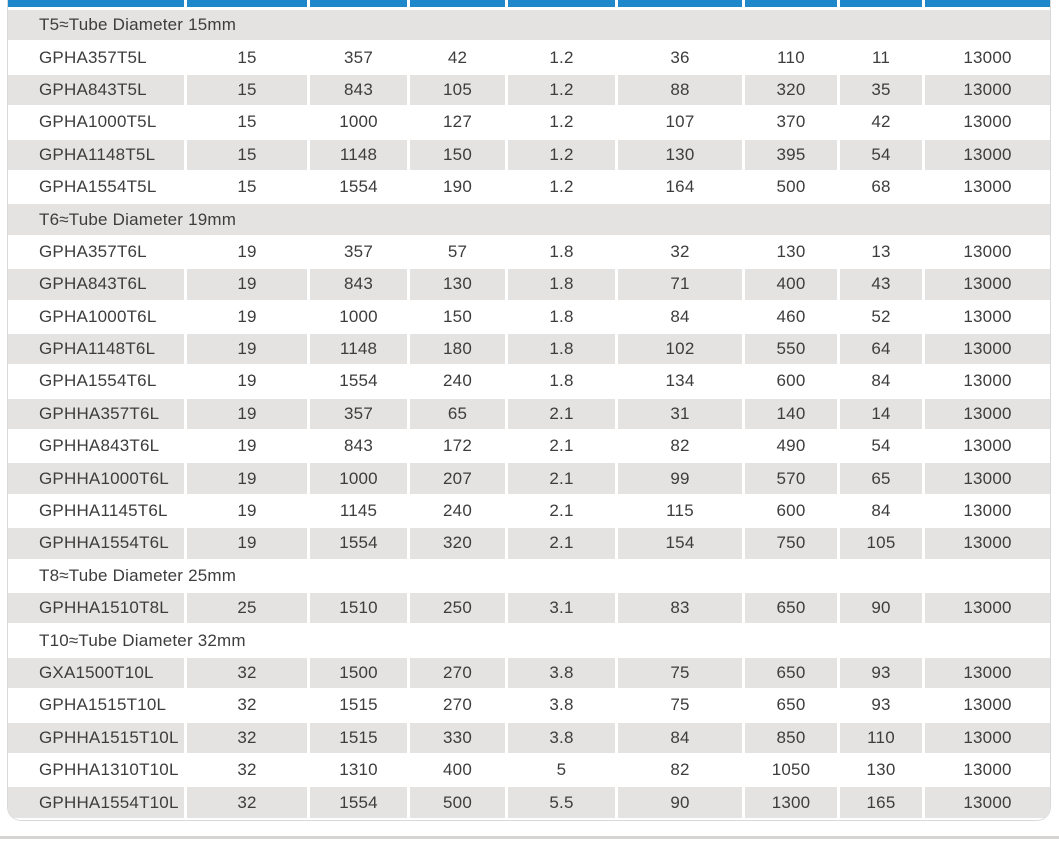 This screenshot has height=842, width=1059. I want to click on cell-model: GPHA1554T5L, so click(97, 188).